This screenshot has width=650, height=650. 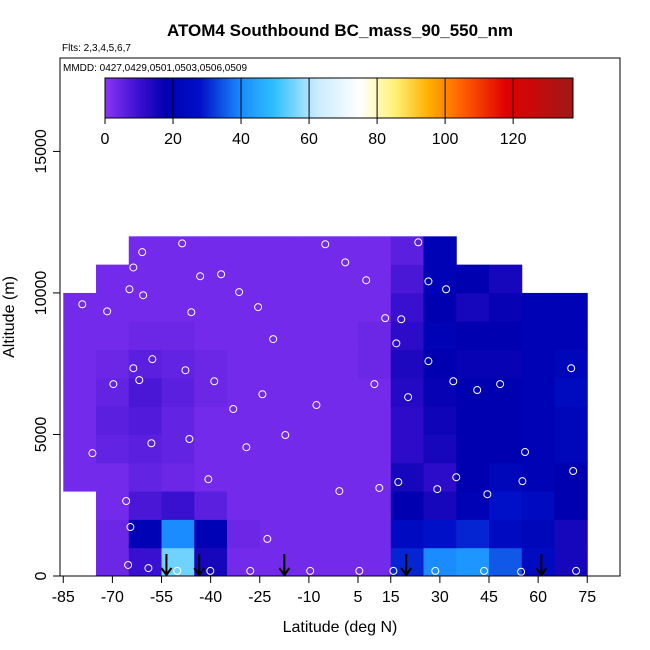 What do you see at coordinates (41, 435) in the screenshot?
I see `y-tick-label: 5000` at bounding box center [41, 435].